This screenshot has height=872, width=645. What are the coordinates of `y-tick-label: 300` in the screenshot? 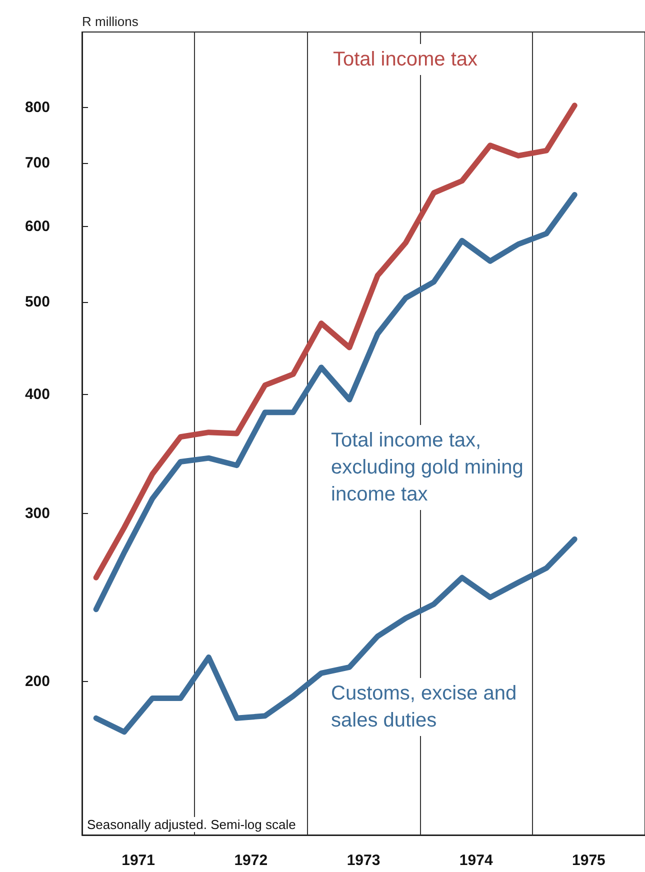 It's located at (37, 513).